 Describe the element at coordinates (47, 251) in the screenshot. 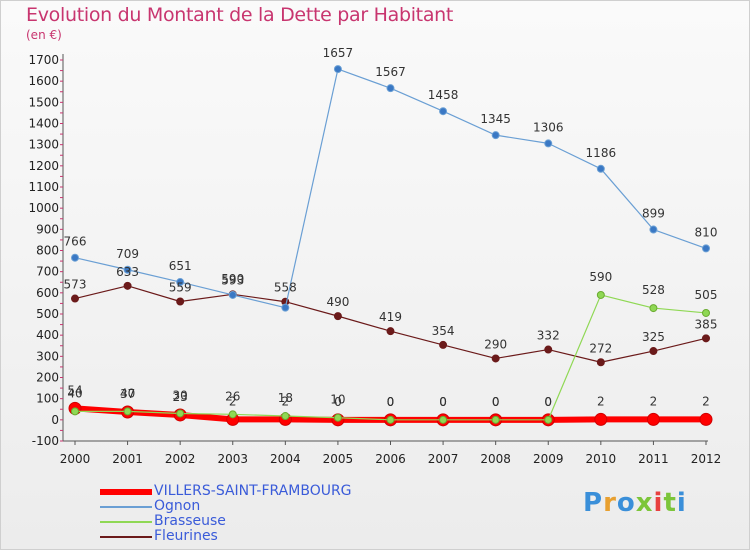

I see `y-tick-label: 800` at that location.